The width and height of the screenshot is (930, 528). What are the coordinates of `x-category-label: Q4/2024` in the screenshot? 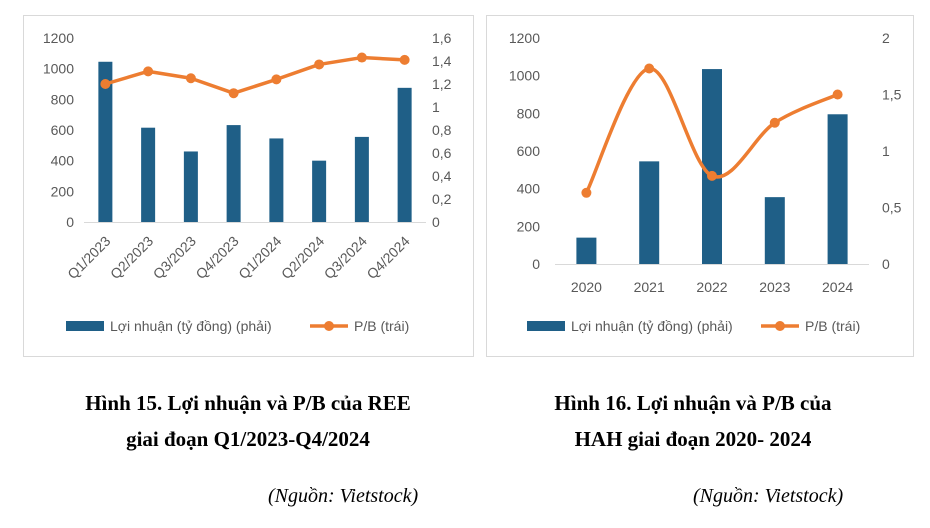 It's located at (387, 257).